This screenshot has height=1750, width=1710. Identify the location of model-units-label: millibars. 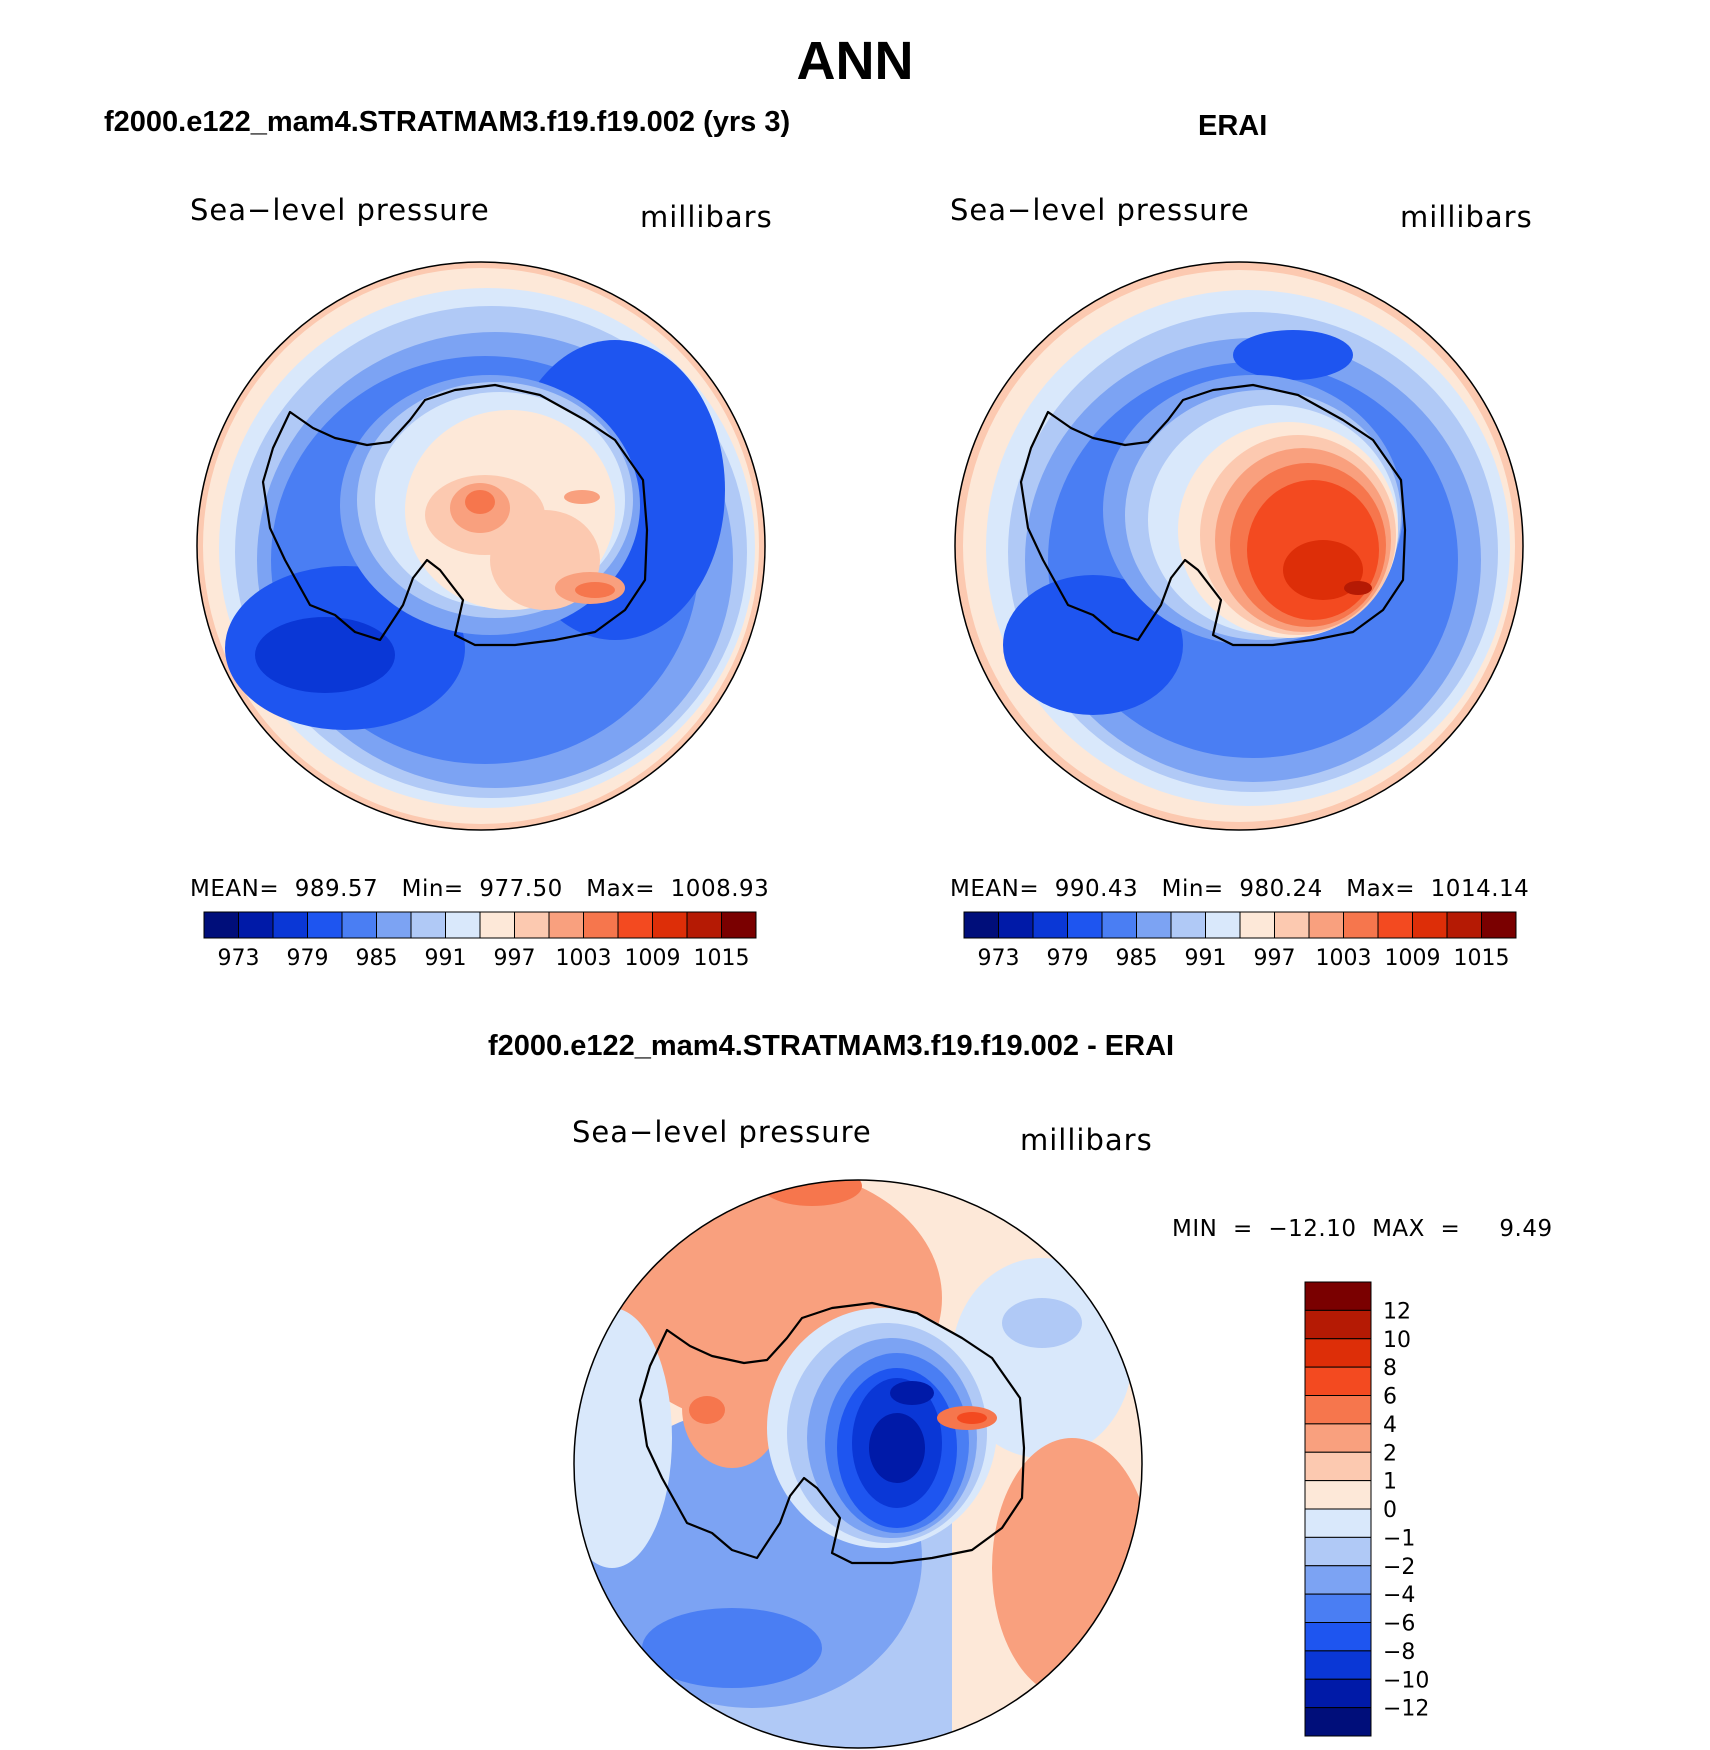
(706, 217).